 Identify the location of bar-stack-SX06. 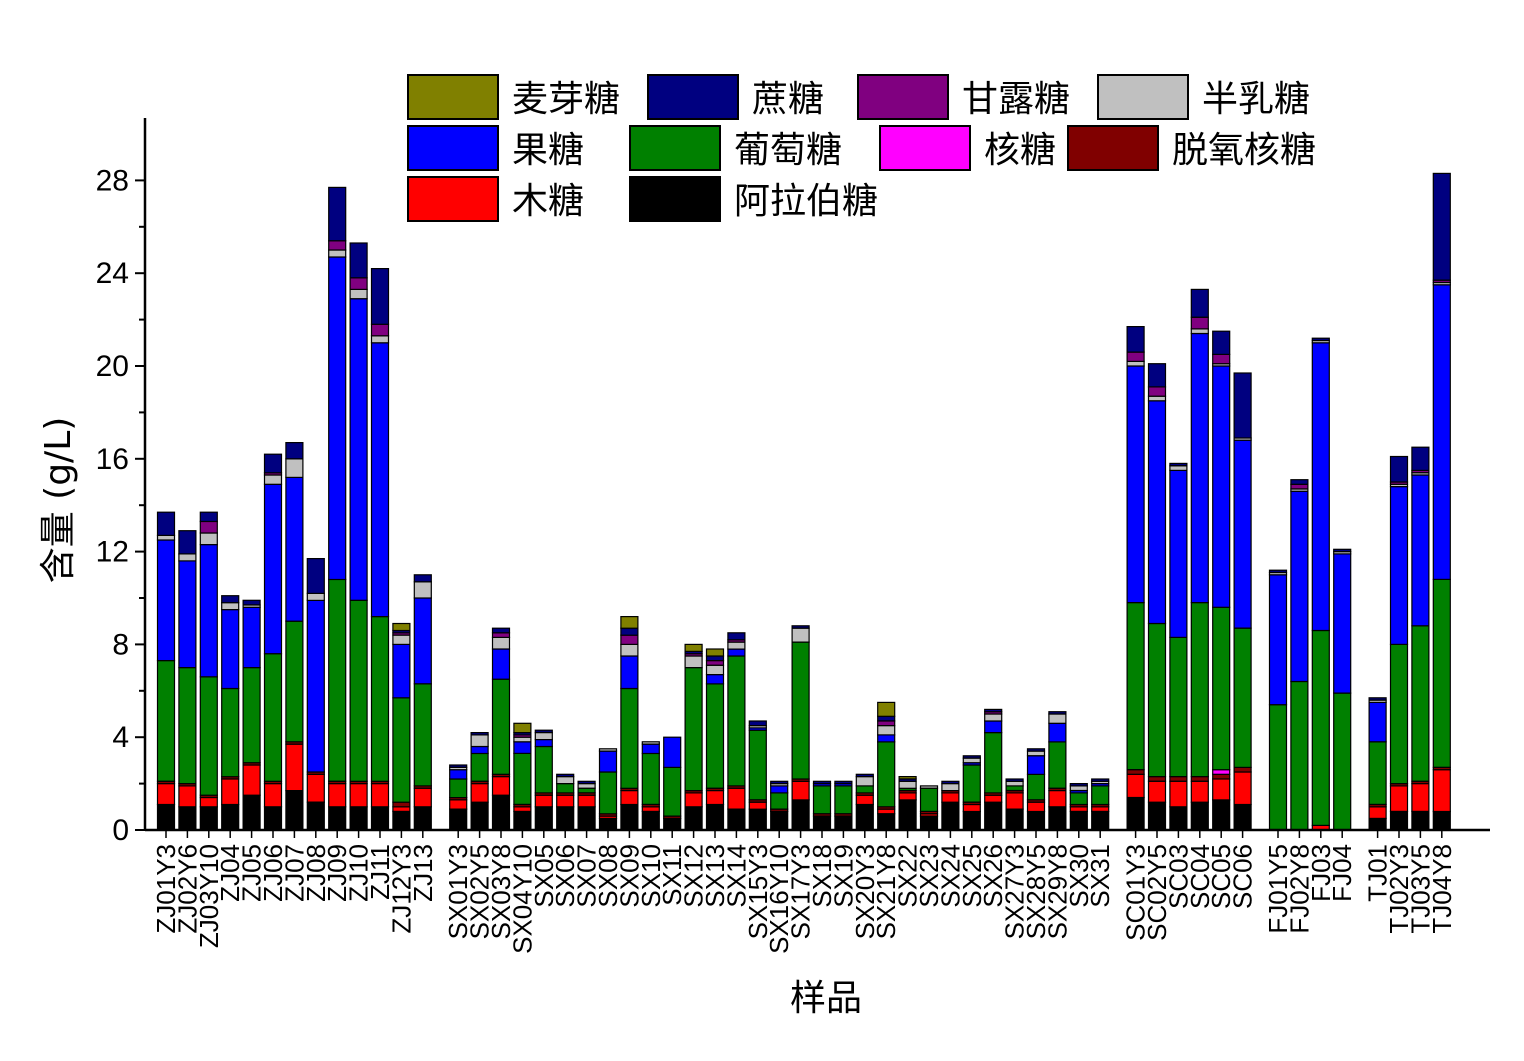
(565, 802).